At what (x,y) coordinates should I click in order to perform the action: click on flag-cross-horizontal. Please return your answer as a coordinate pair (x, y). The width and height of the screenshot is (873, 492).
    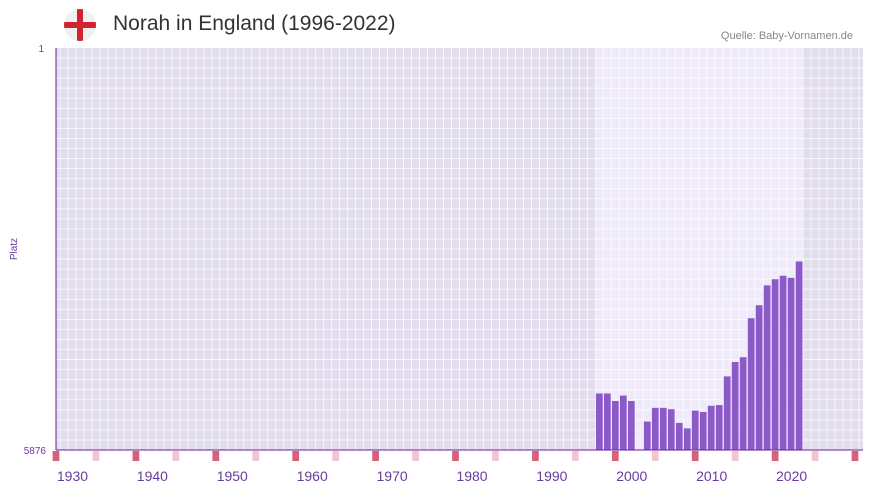
    Looking at the image, I should click on (80, 25).